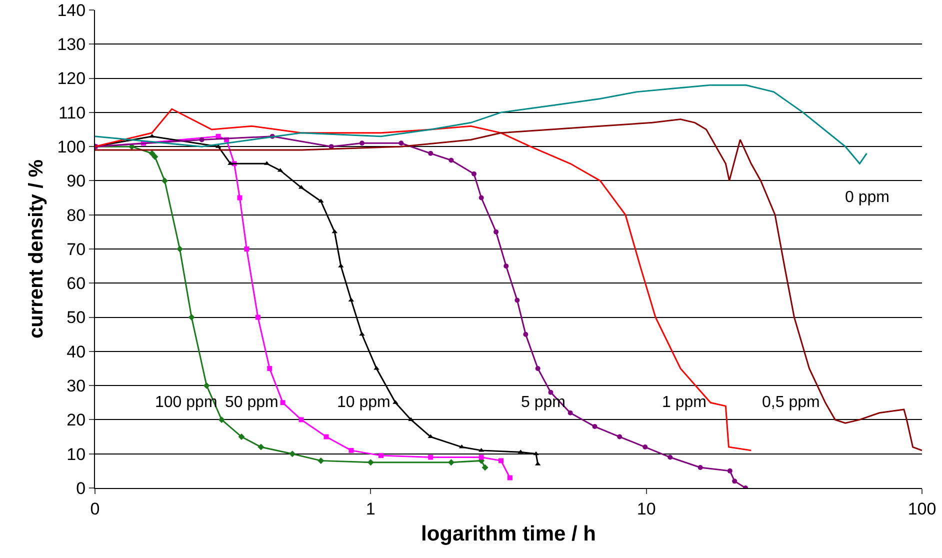 This screenshot has height=558, width=942. I want to click on y-tick-label: 10, so click(76, 454).